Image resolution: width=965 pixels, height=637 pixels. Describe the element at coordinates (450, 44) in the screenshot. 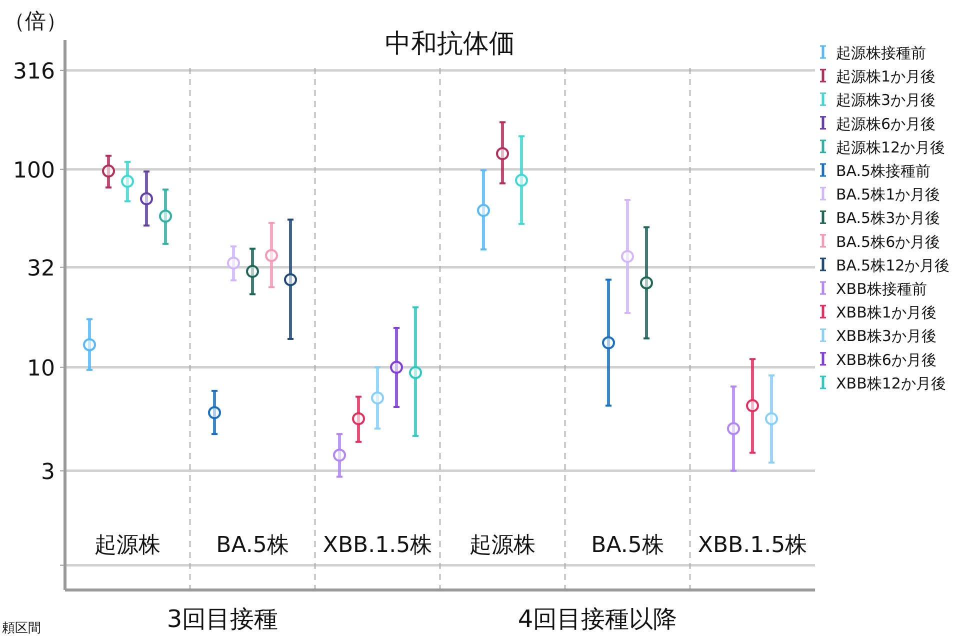

I see `chart-title: 中和抗体価` at that location.